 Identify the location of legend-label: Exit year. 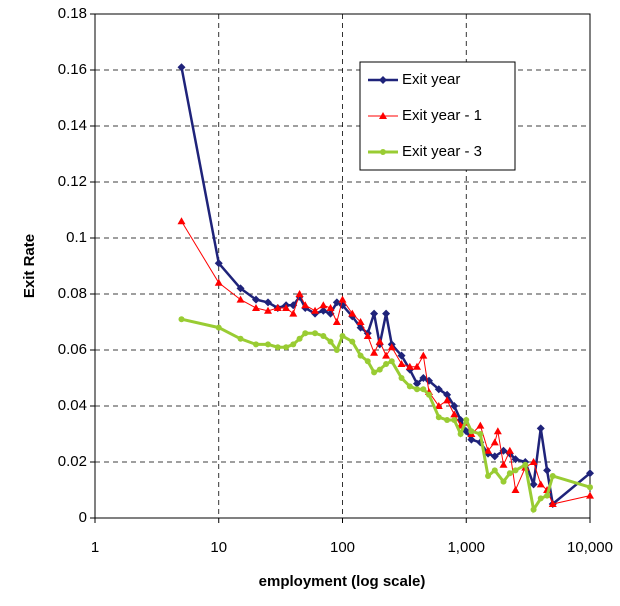
(431, 79).